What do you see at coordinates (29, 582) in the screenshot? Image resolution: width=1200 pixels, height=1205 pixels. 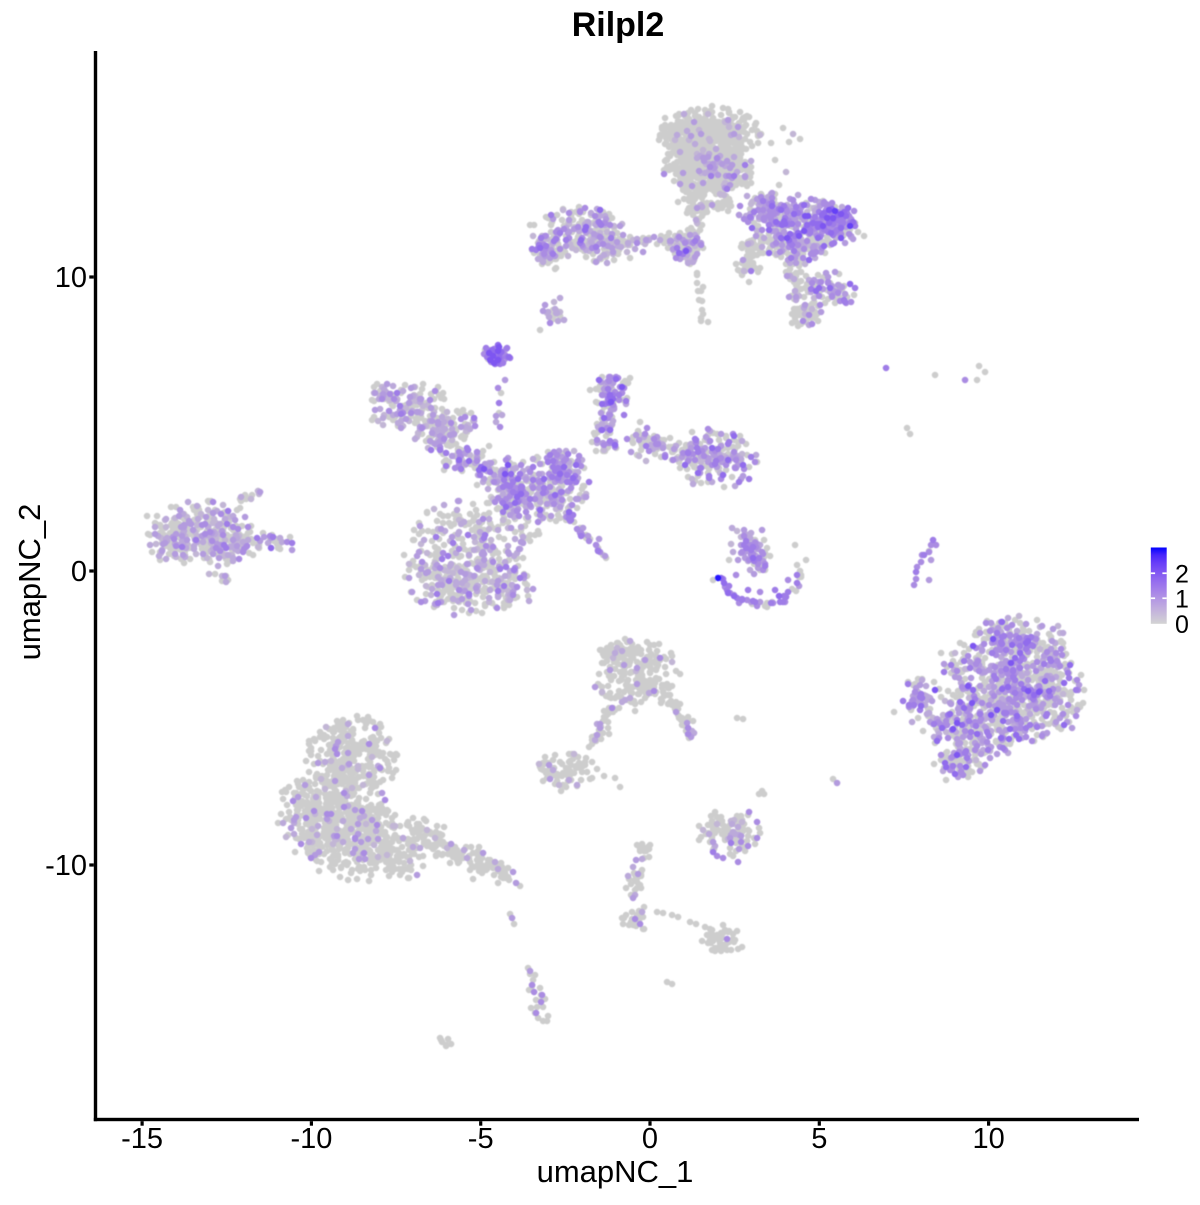 I see `svg-text: umapNC_2` at bounding box center [29, 582].